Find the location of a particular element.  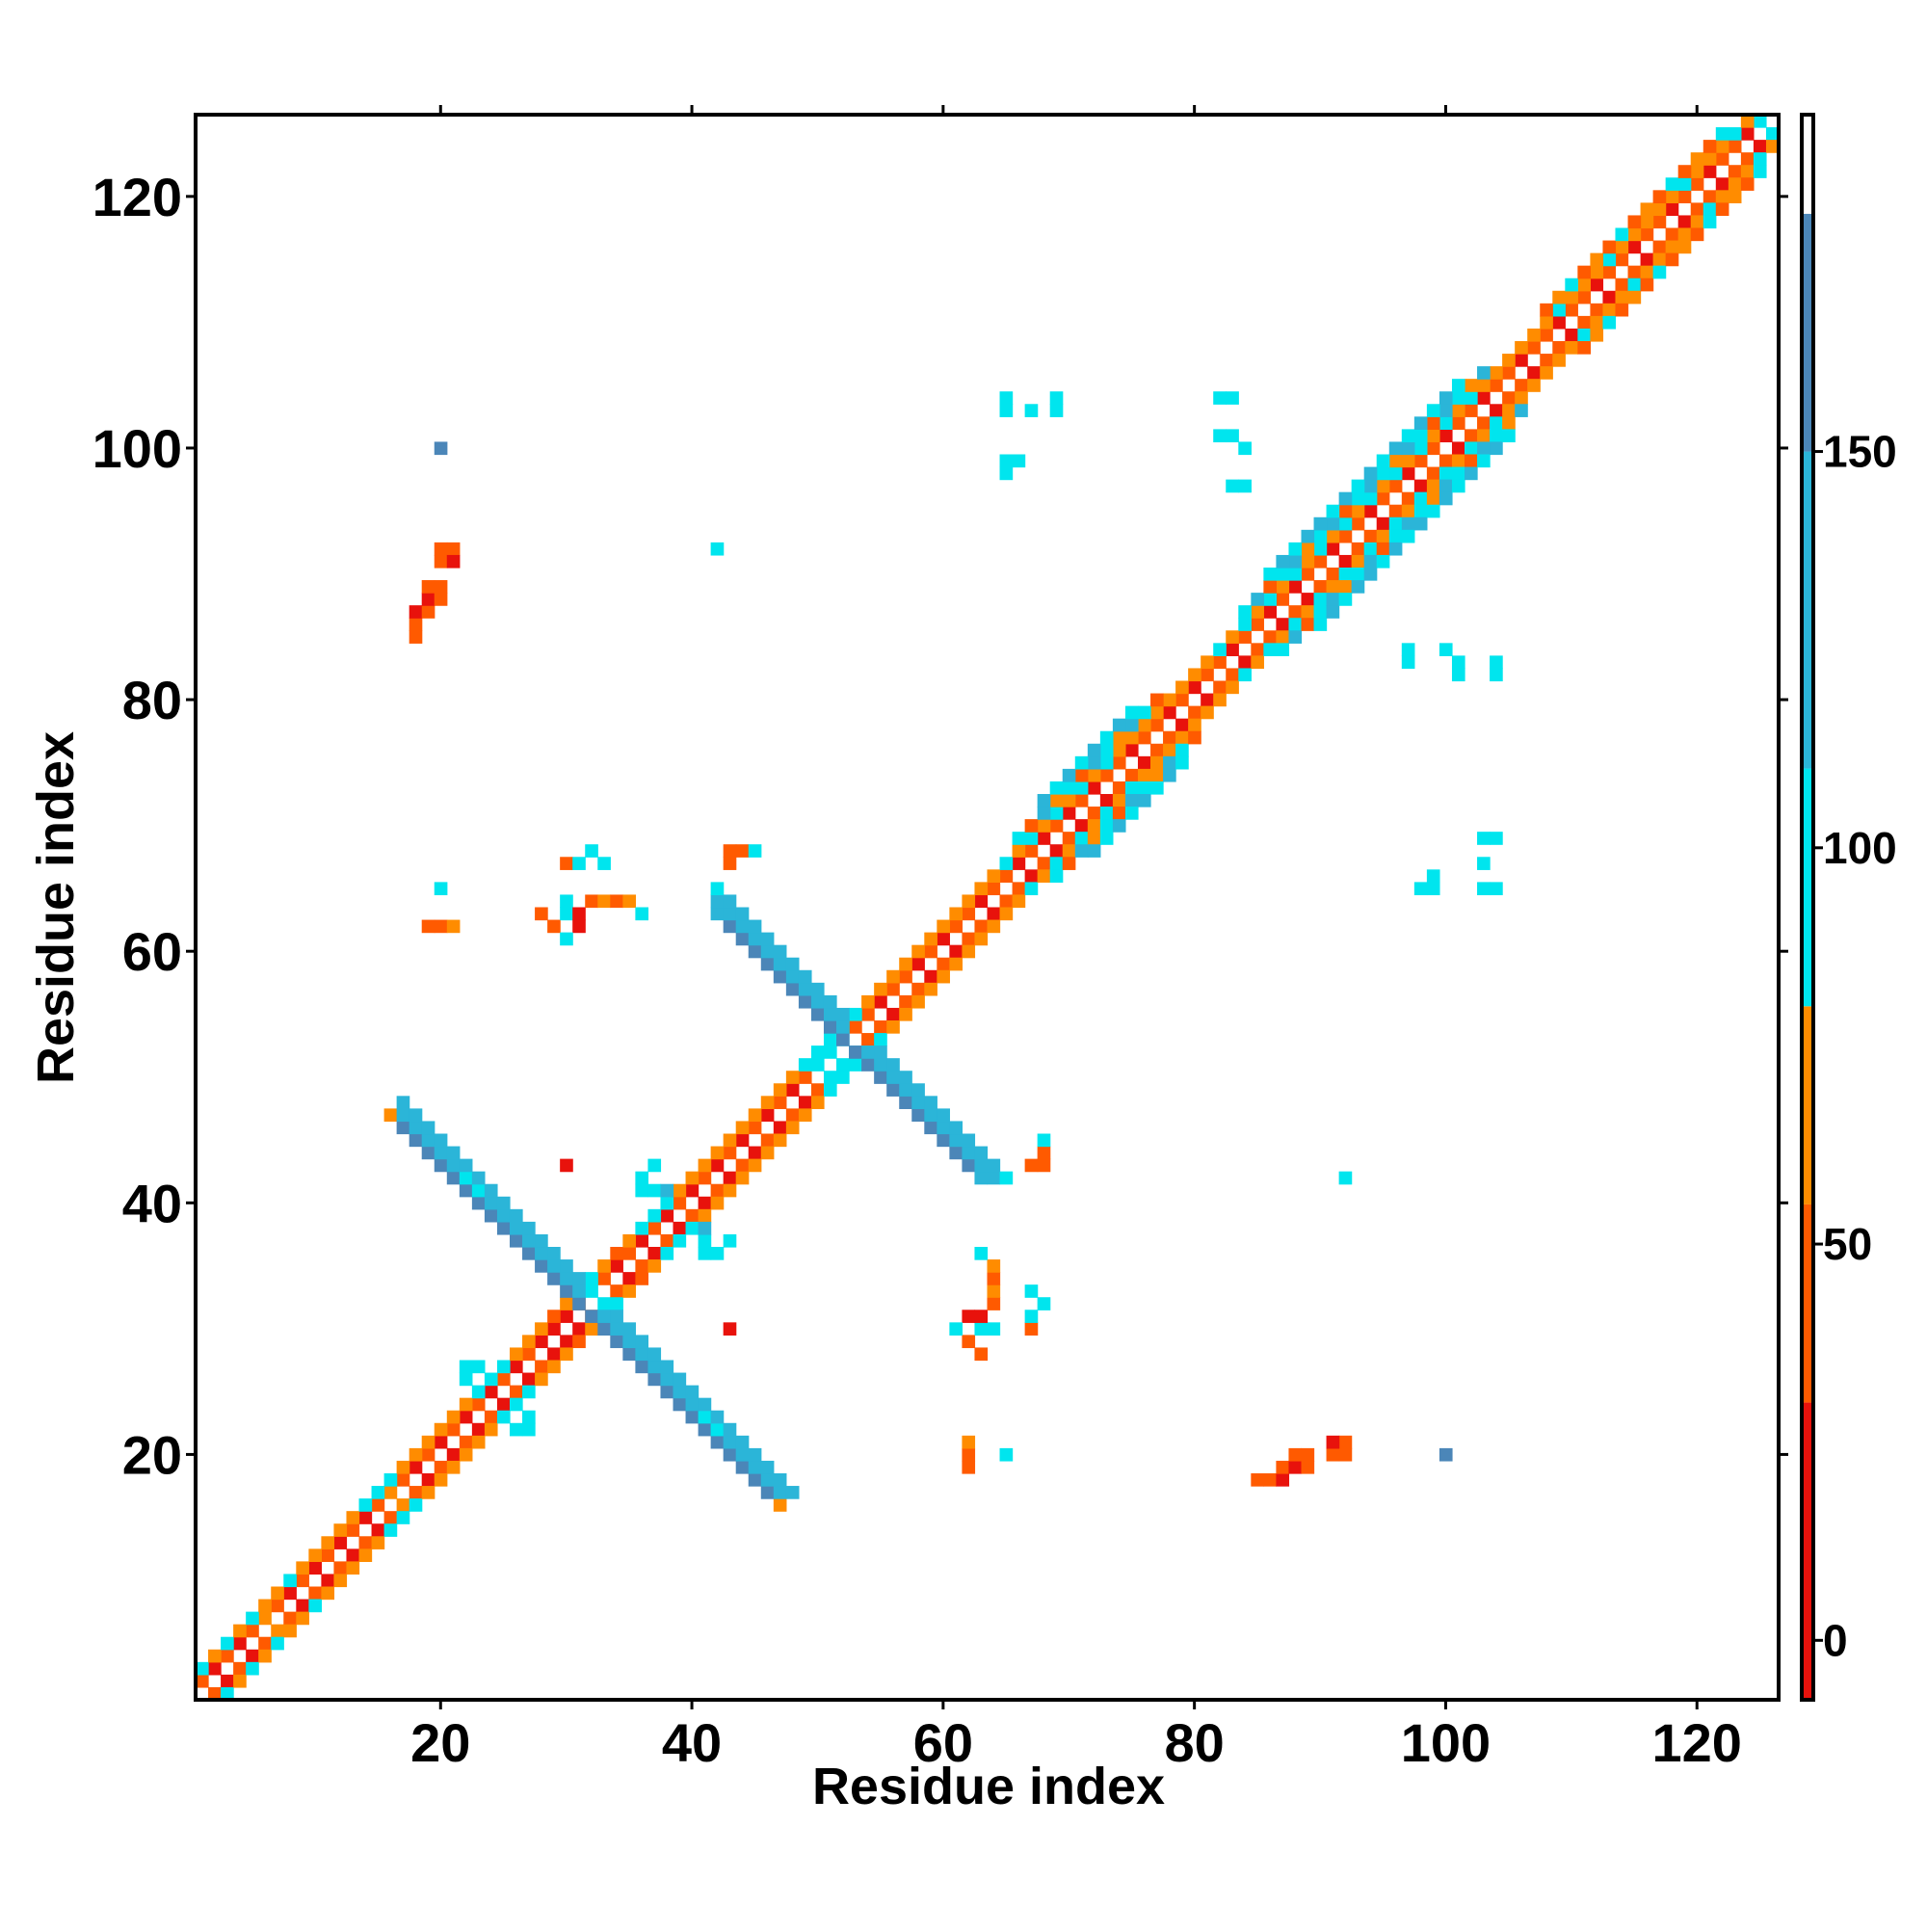

y-axis-label: Residue index is located at coordinates (56, 907).